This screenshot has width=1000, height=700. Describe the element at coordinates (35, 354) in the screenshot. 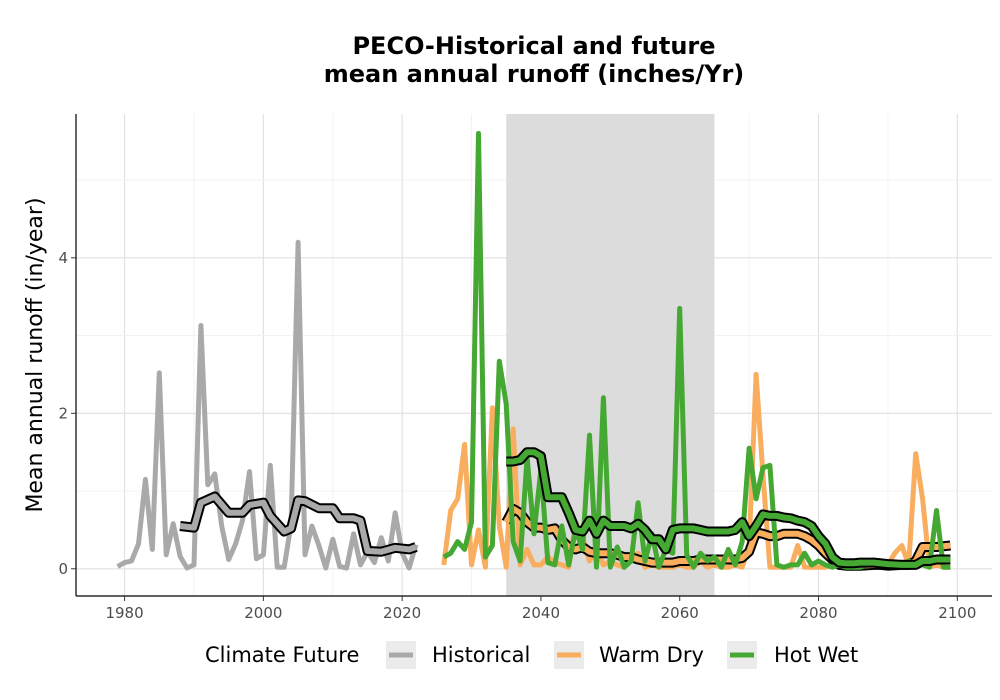

I see `y-axis-title: Mean annual runoff (in/year)` at that location.